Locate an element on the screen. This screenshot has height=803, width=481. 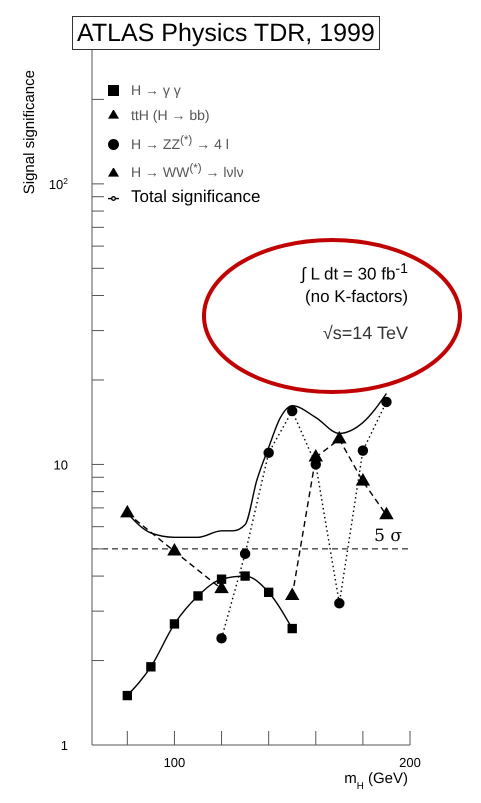
x-tick-label: 100 is located at coordinates (175, 762).